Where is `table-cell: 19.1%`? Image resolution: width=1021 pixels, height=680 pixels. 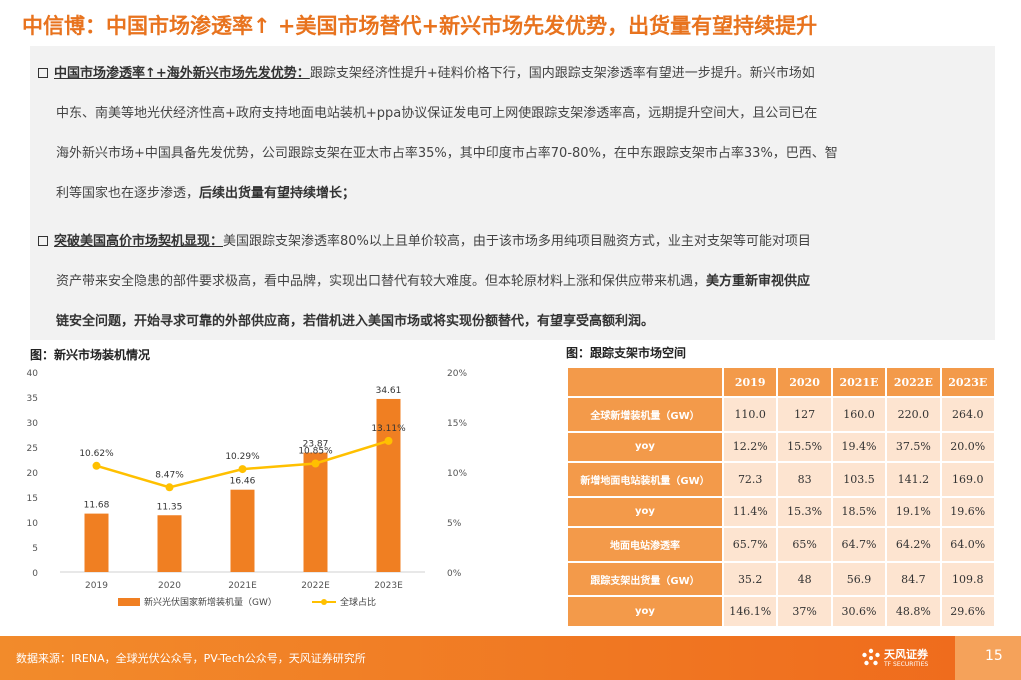
table-cell: 19.1% is located at coordinates (913, 512).